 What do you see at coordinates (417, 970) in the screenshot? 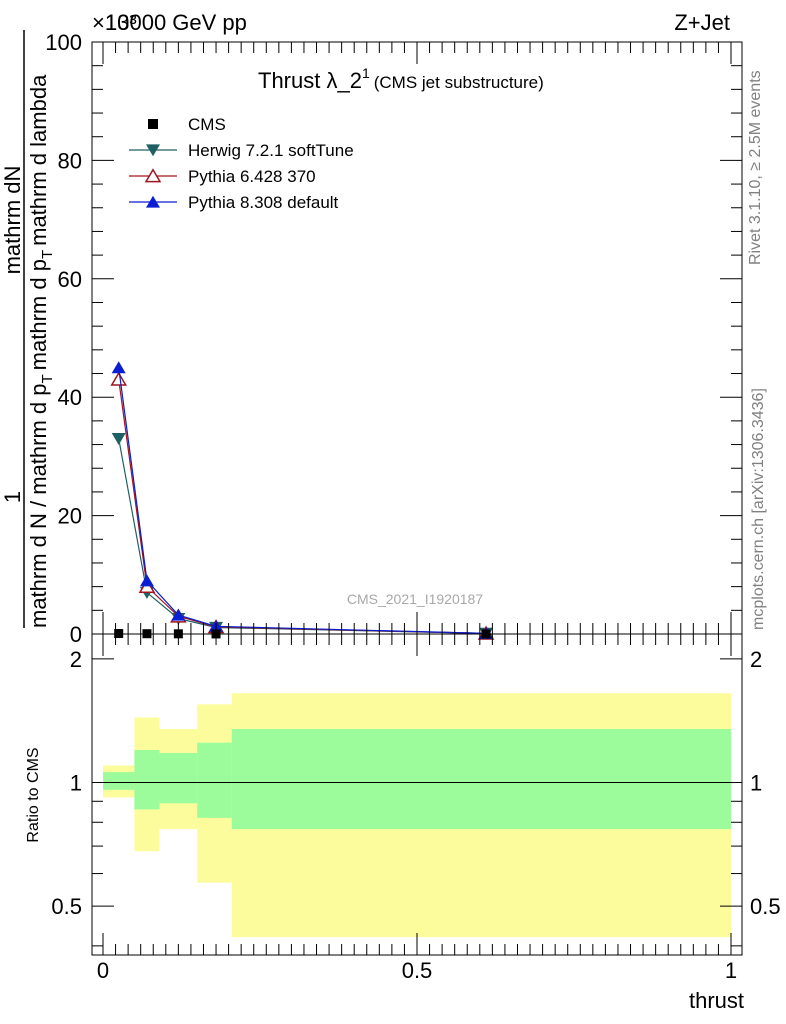
I see `x-tick-label: 0.5` at bounding box center [417, 970].